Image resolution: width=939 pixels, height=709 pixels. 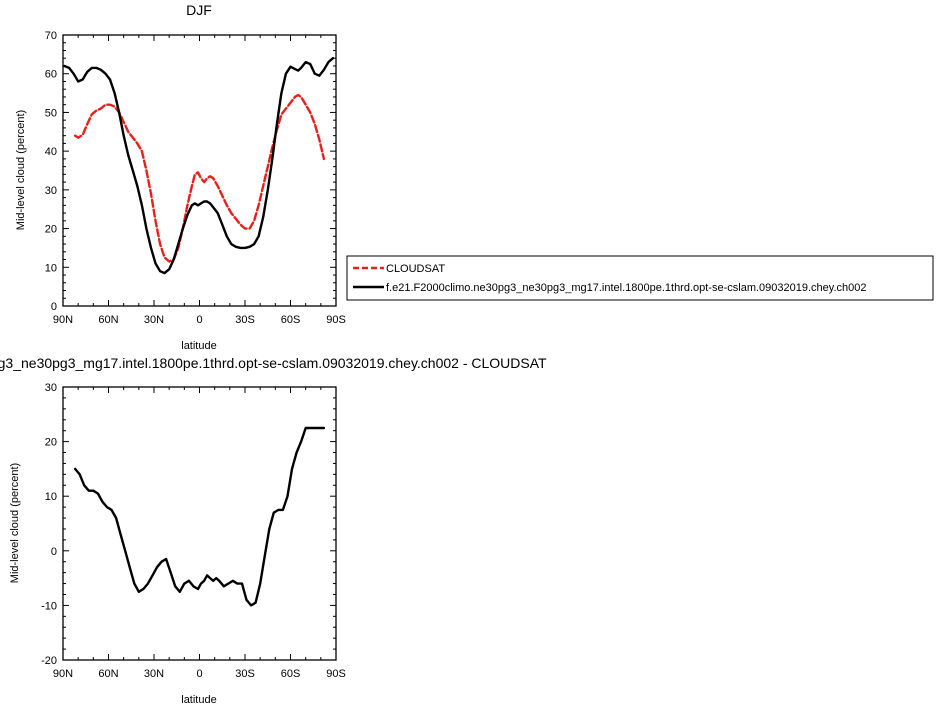 I want to click on top-series-lines, so click(x=199, y=166).